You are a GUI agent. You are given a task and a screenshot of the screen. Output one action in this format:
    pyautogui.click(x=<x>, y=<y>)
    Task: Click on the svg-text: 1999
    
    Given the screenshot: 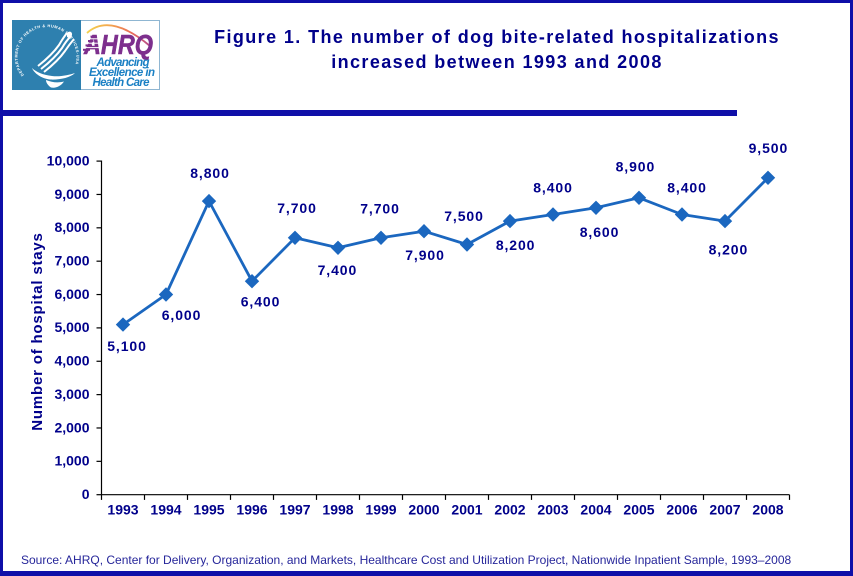 What is the action you would take?
    pyautogui.click(x=380, y=509)
    